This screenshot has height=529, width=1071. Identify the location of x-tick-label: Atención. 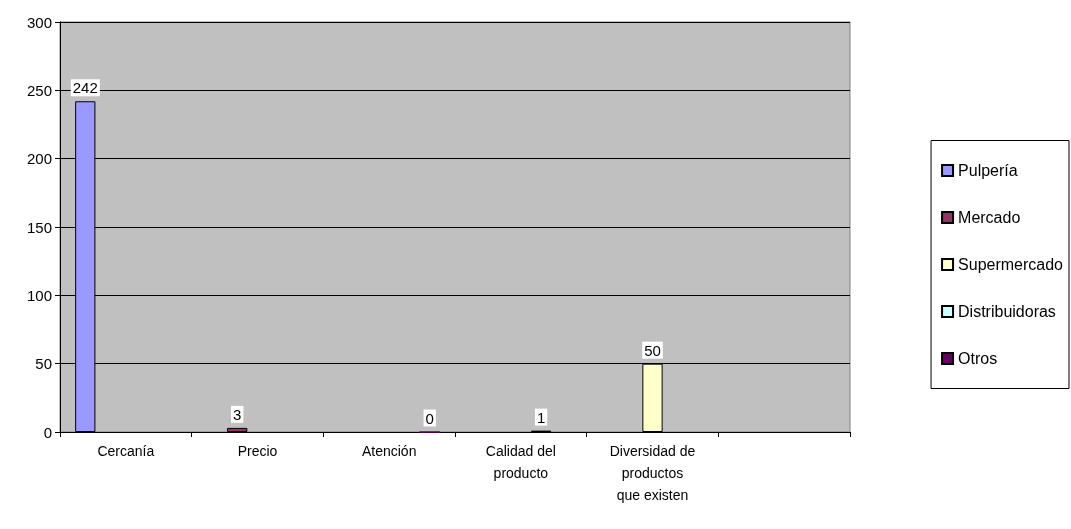
(389, 451).